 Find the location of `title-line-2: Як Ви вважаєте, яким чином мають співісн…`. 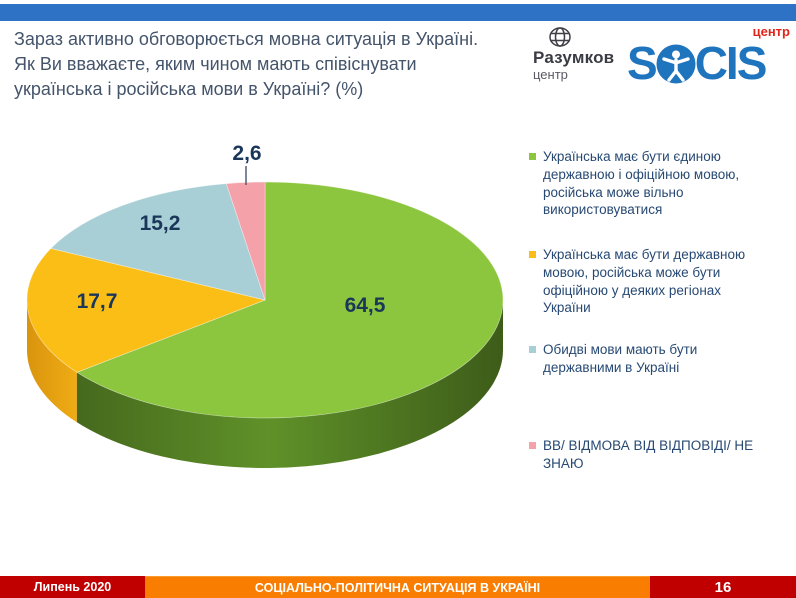

title-line-2: Як Ви вважаєте, яким чином мають співісн… is located at coordinates (215, 64).